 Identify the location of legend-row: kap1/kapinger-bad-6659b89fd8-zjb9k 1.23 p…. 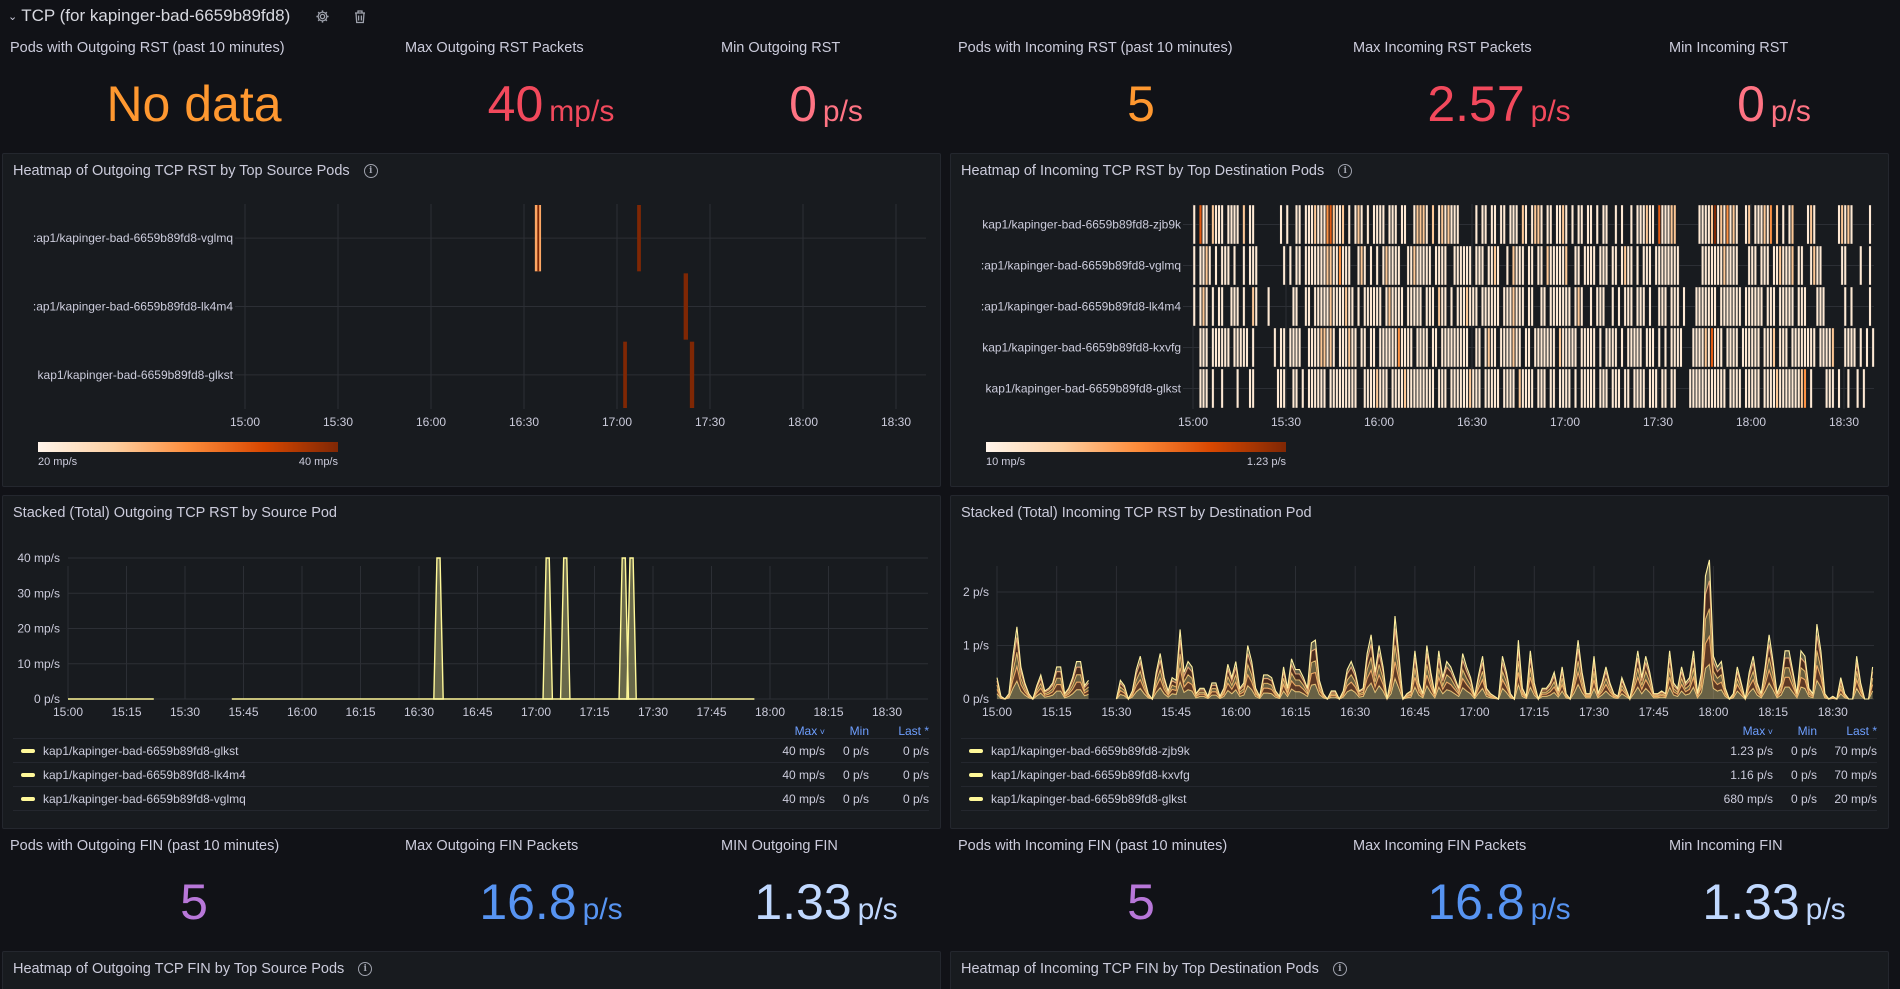
(1419, 750).